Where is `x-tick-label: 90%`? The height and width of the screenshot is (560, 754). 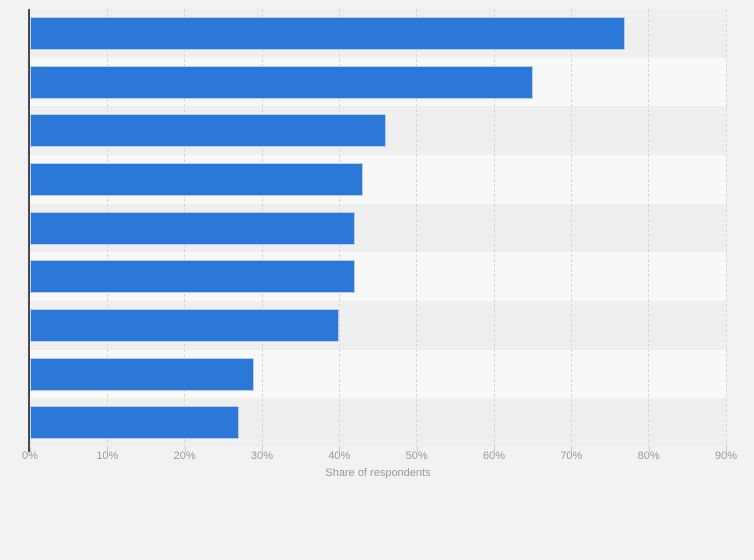
x-tick-label: 90% is located at coordinates (726, 456).